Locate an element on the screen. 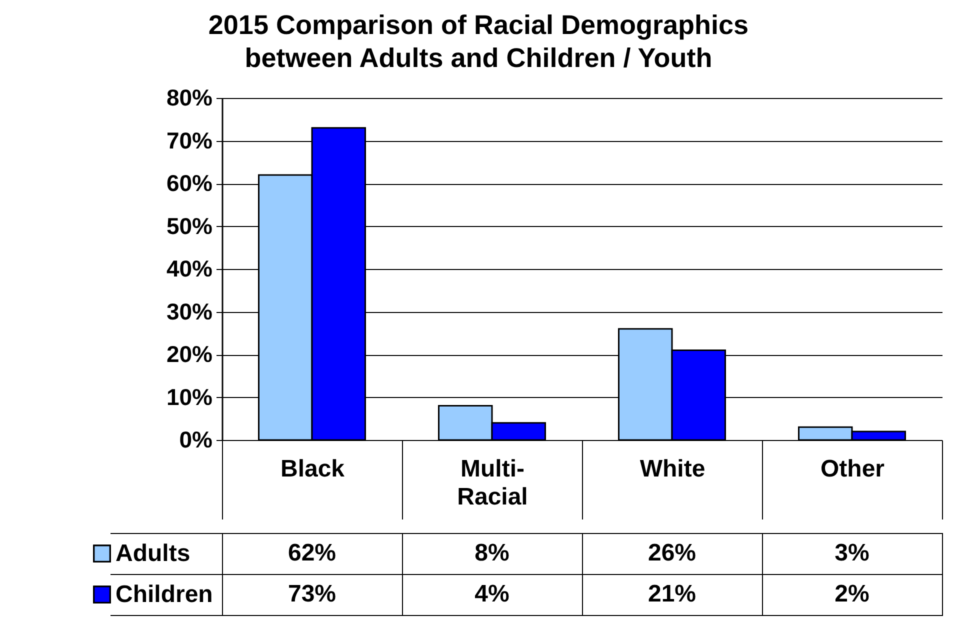 This screenshot has width=958, height=630. data-label: 62% is located at coordinates (312, 553).